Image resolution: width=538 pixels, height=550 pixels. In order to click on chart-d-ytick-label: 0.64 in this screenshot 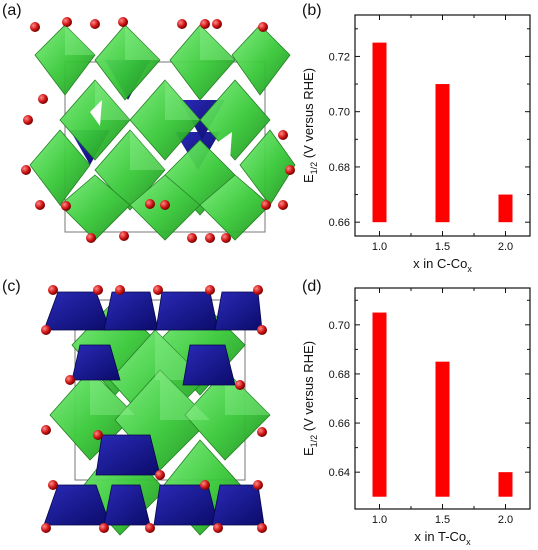, I will do `click(339, 473)`.